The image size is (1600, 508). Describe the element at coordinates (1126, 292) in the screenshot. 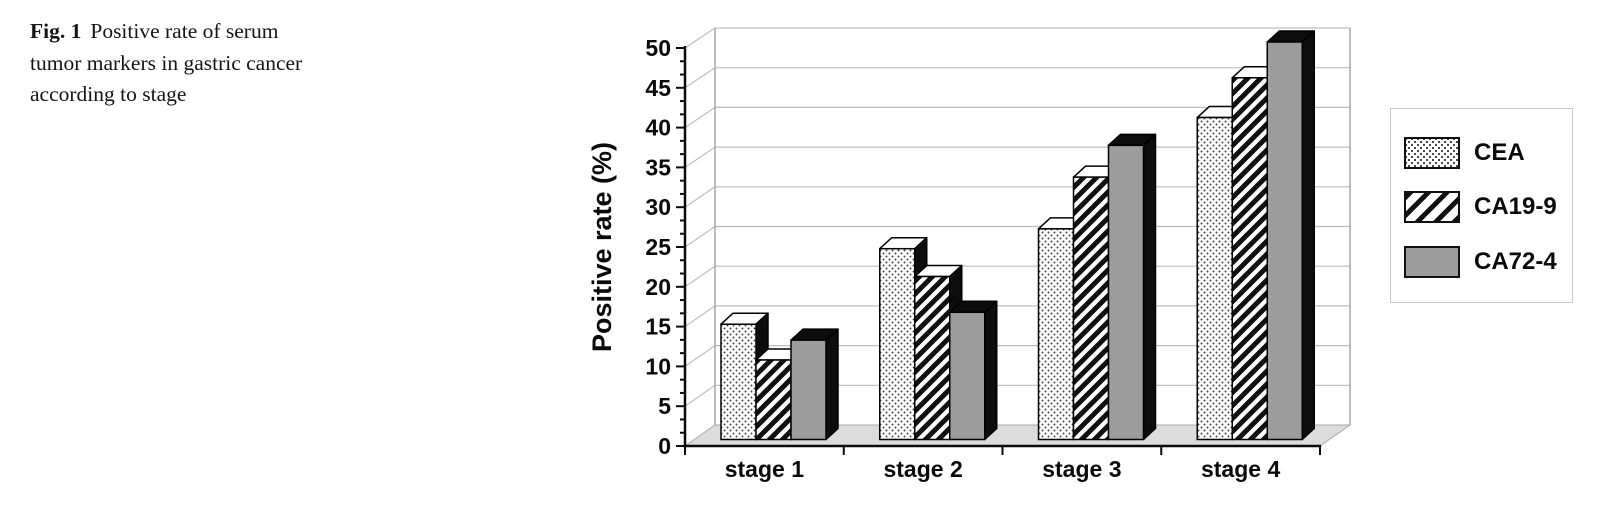

I see `bar-ca72-4-stage3` at that location.